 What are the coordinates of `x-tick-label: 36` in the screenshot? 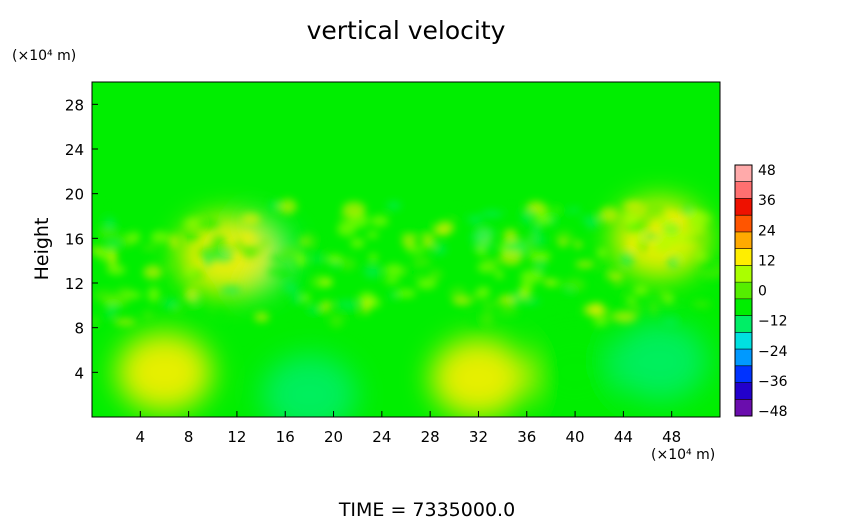 It's located at (526, 437).